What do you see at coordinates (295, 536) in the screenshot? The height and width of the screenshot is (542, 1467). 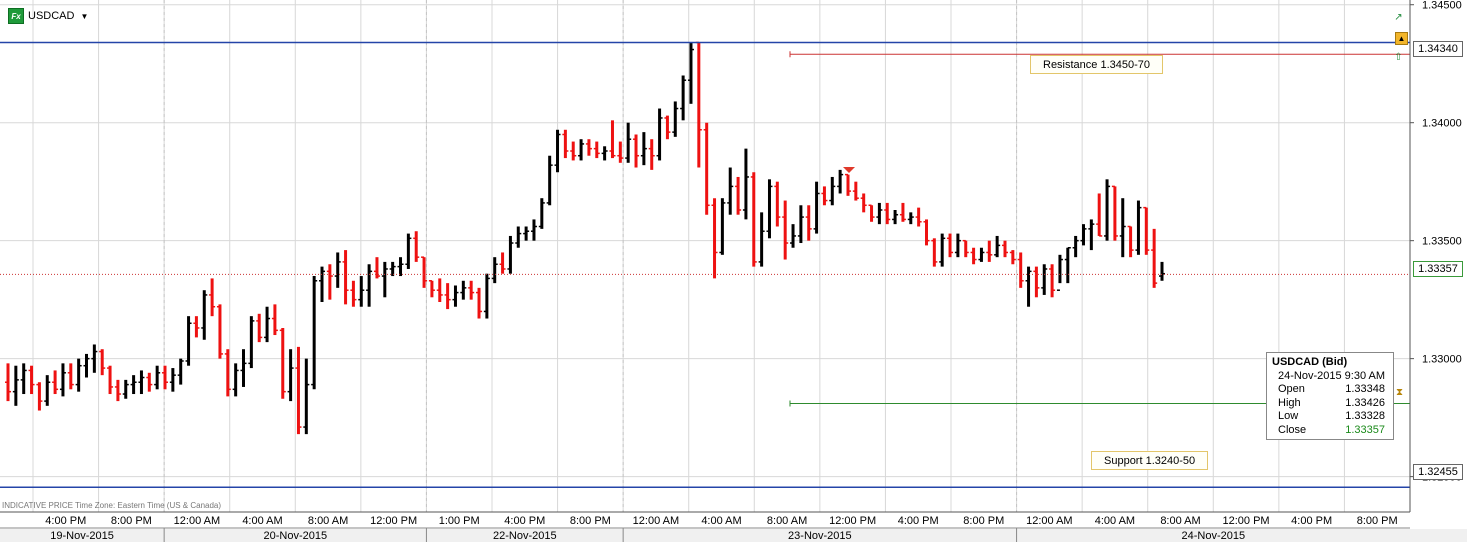 I see `x-date-label: 20-Nov-2015` at bounding box center [295, 536].